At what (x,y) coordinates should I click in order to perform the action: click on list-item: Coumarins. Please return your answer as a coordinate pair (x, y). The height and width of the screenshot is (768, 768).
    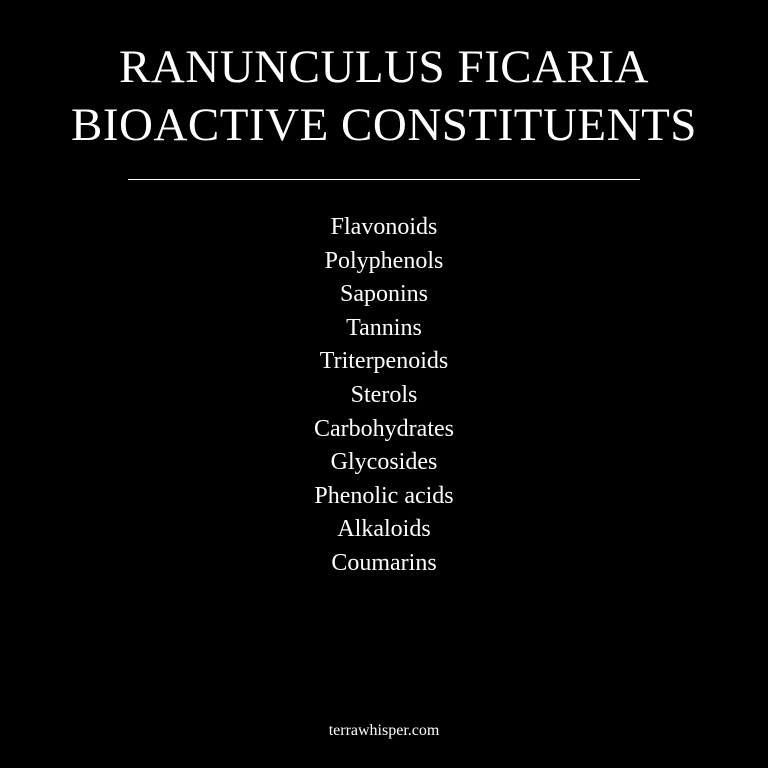
    Looking at the image, I should click on (384, 562).